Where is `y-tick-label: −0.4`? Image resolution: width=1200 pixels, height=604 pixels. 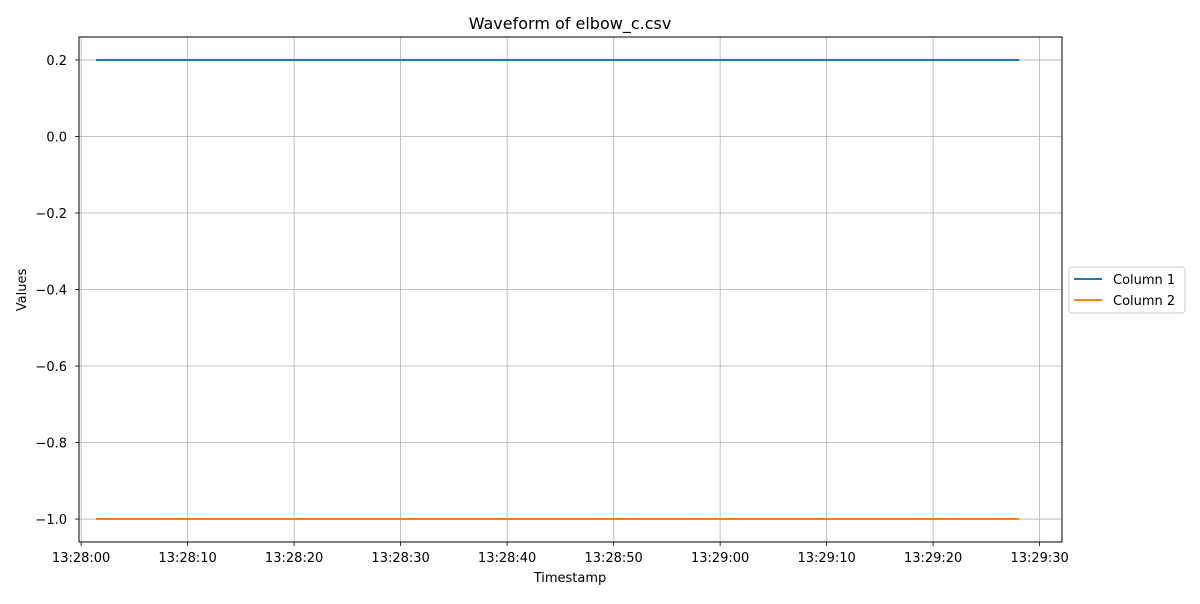
y-tick-label: −0.4 is located at coordinates (51, 291).